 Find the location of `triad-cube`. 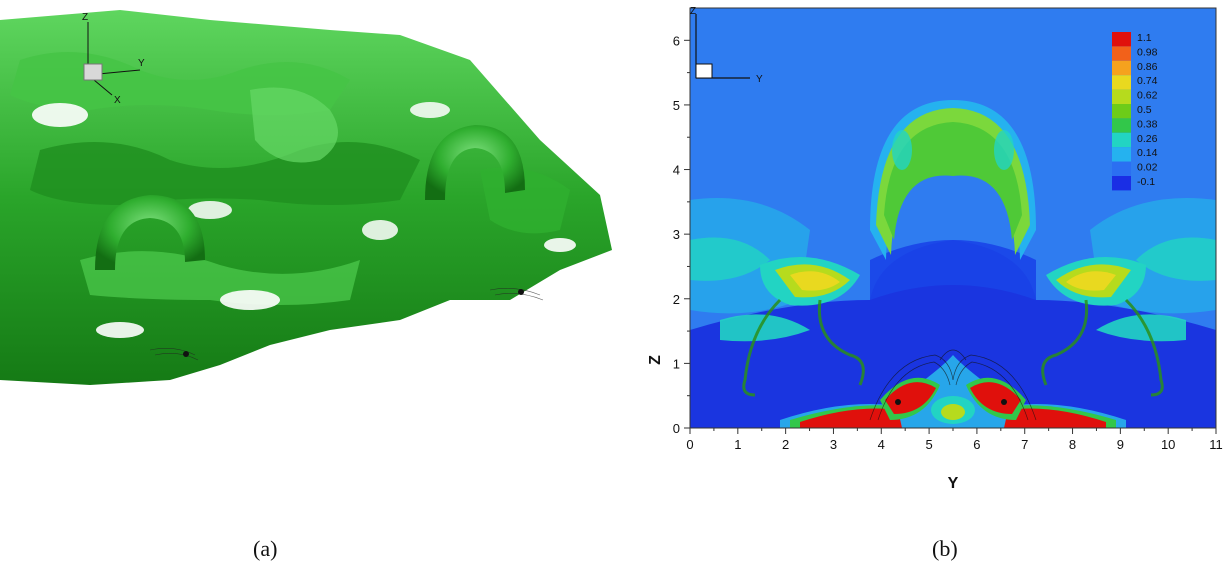

triad-cube is located at coordinates (93, 72).